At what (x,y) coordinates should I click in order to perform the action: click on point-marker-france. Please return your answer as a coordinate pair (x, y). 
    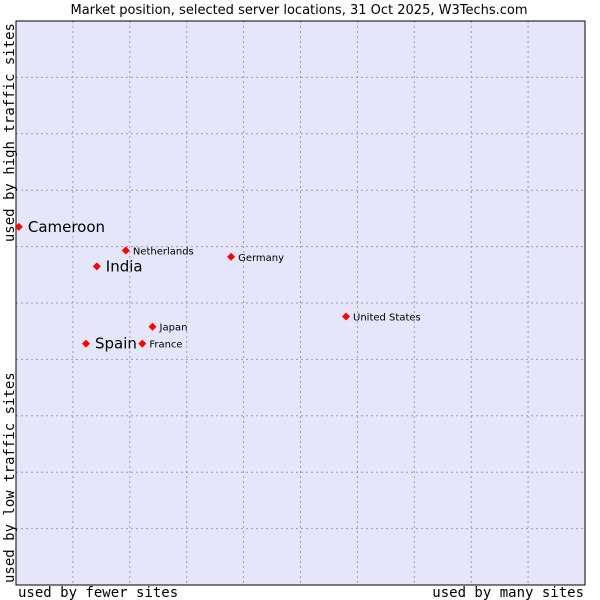
    Looking at the image, I should click on (142, 343).